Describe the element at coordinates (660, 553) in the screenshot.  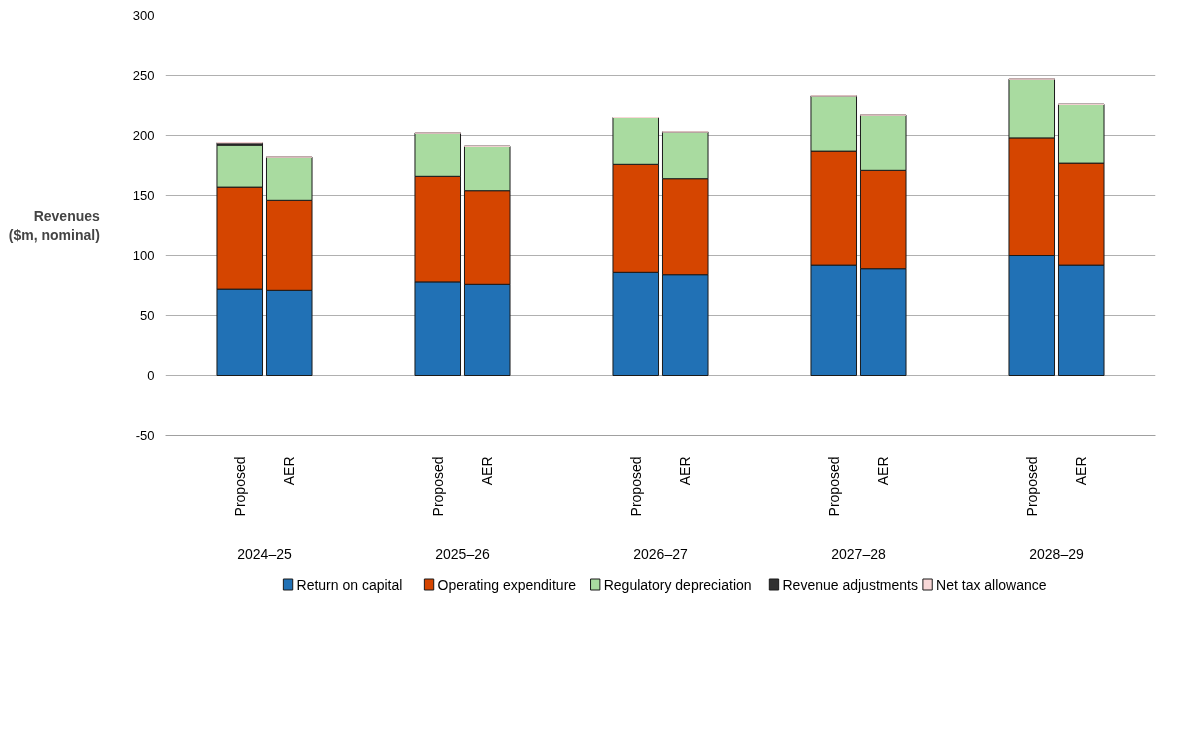
I see `text: 2026–27` at that location.